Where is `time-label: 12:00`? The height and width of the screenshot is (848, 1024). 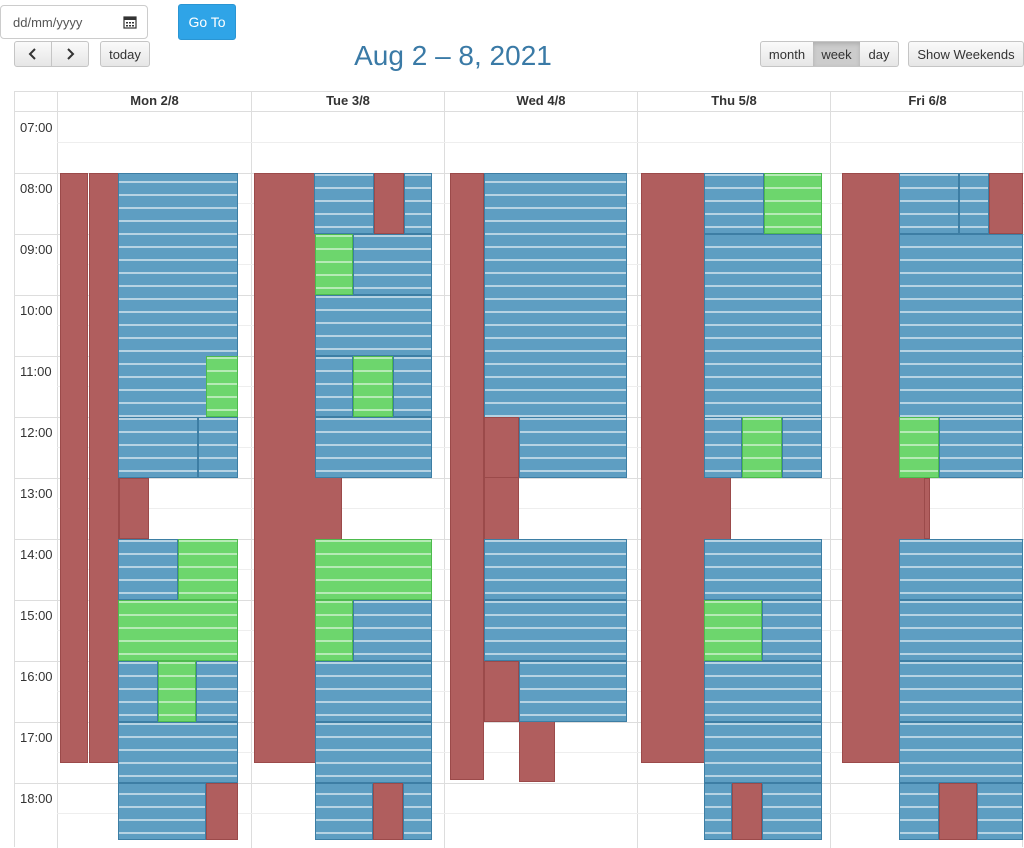
time-label: 12:00 is located at coordinates (36, 432).